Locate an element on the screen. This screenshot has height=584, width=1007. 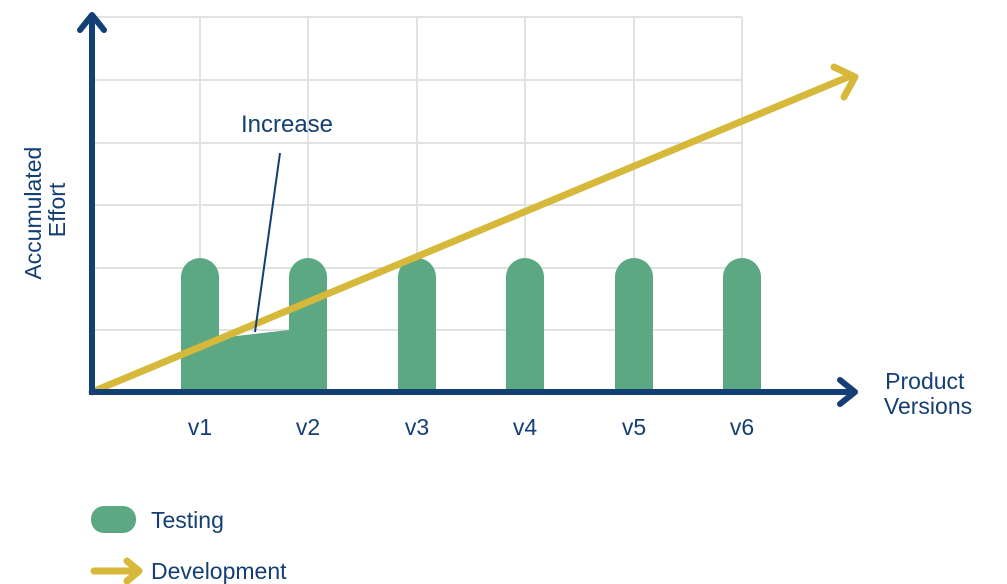
version-label-v1: v1 is located at coordinates (200, 427).